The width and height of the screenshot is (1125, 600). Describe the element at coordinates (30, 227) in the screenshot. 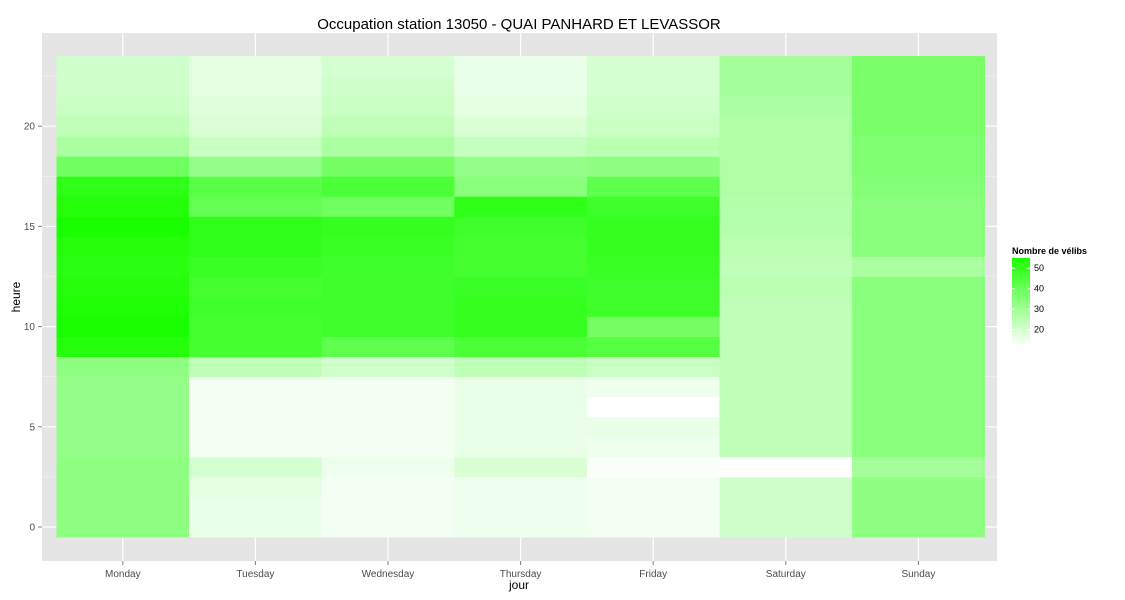

I see `y-tick-label: 15` at that location.